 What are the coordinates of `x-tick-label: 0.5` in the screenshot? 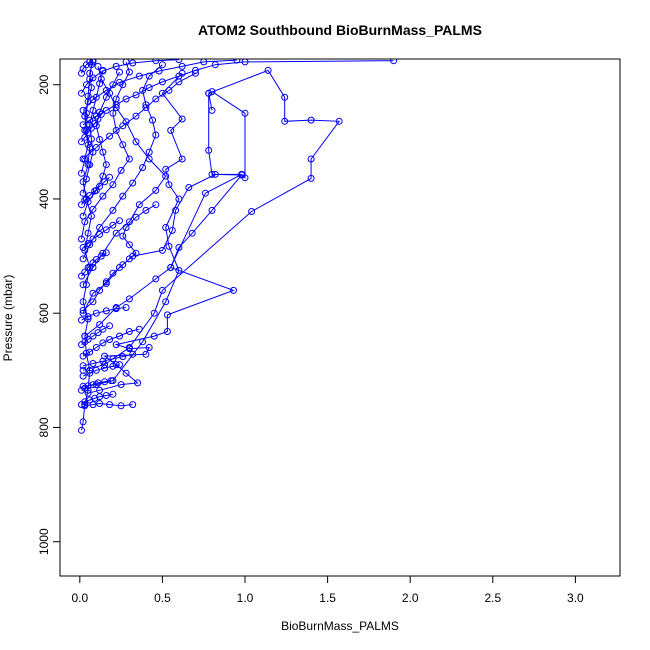 It's located at (162, 598).